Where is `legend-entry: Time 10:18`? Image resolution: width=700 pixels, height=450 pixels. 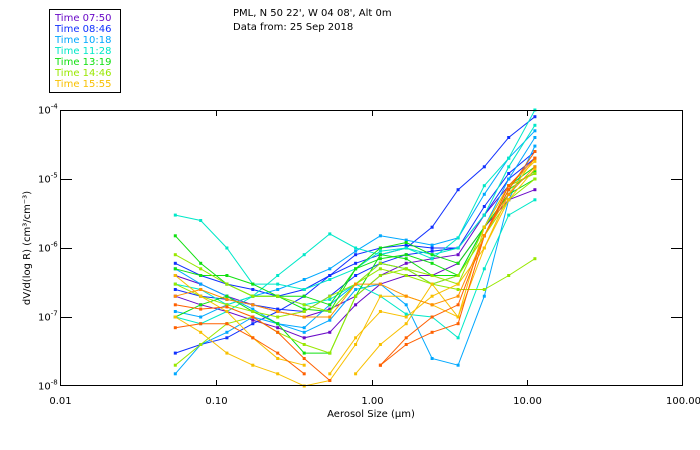
legend-entry: Time 10:18 is located at coordinates (82, 40).